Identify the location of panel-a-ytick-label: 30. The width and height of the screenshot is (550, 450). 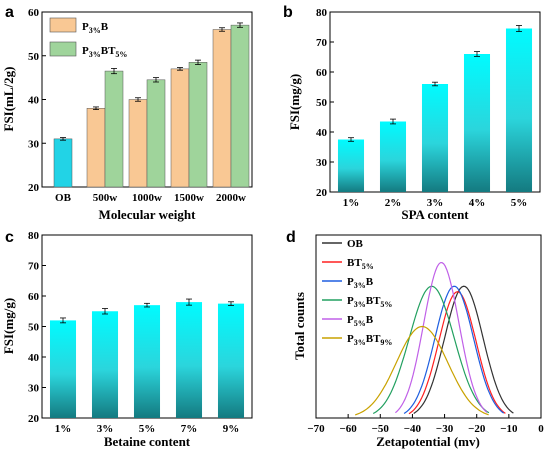
(34, 144).